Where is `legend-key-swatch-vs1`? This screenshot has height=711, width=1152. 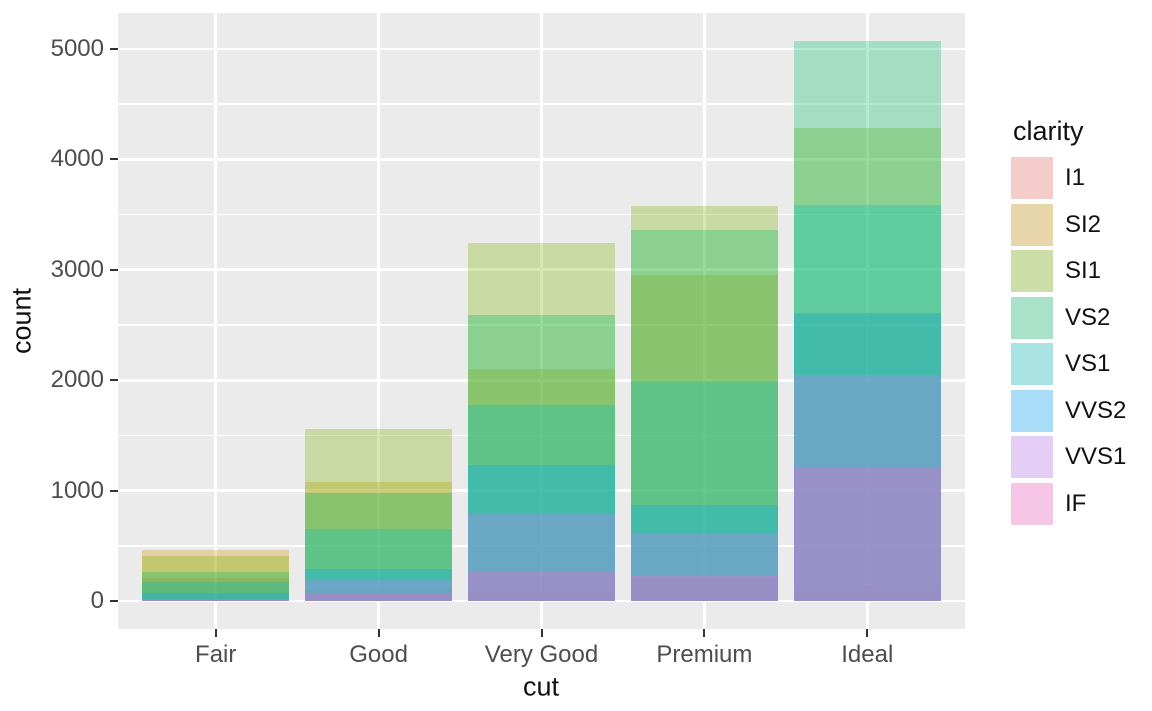
legend-key-swatch-vs1 is located at coordinates (1032, 364).